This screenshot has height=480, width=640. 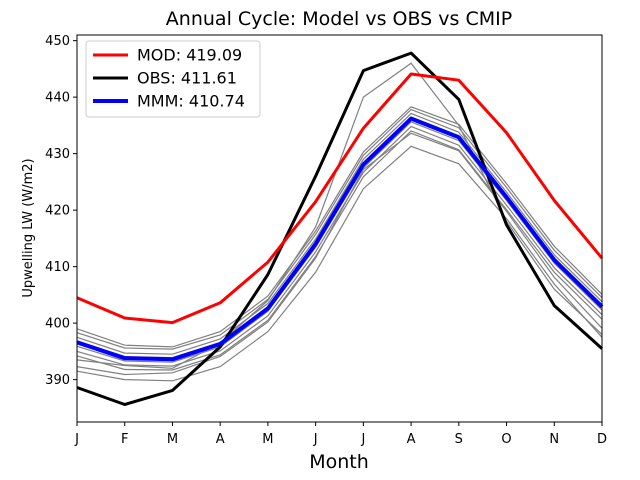 What do you see at coordinates (339, 19) in the screenshot?
I see `chart-title: Annual Cycle: Model vs OBS vs CMIP` at bounding box center [339, 19].